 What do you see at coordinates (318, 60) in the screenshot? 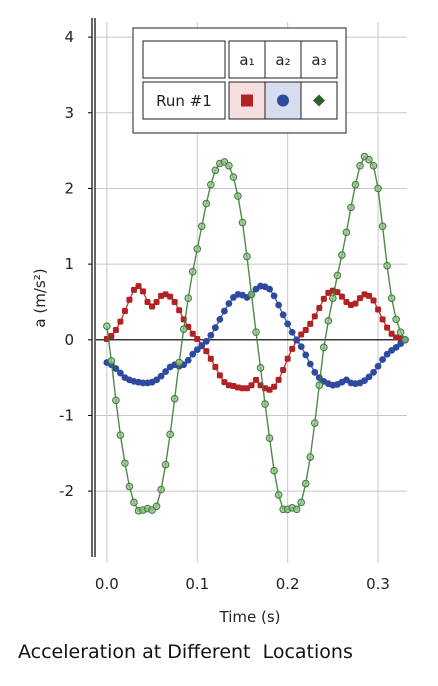
I see `legend-header-label: a₃` at bounding box center [318, 60].